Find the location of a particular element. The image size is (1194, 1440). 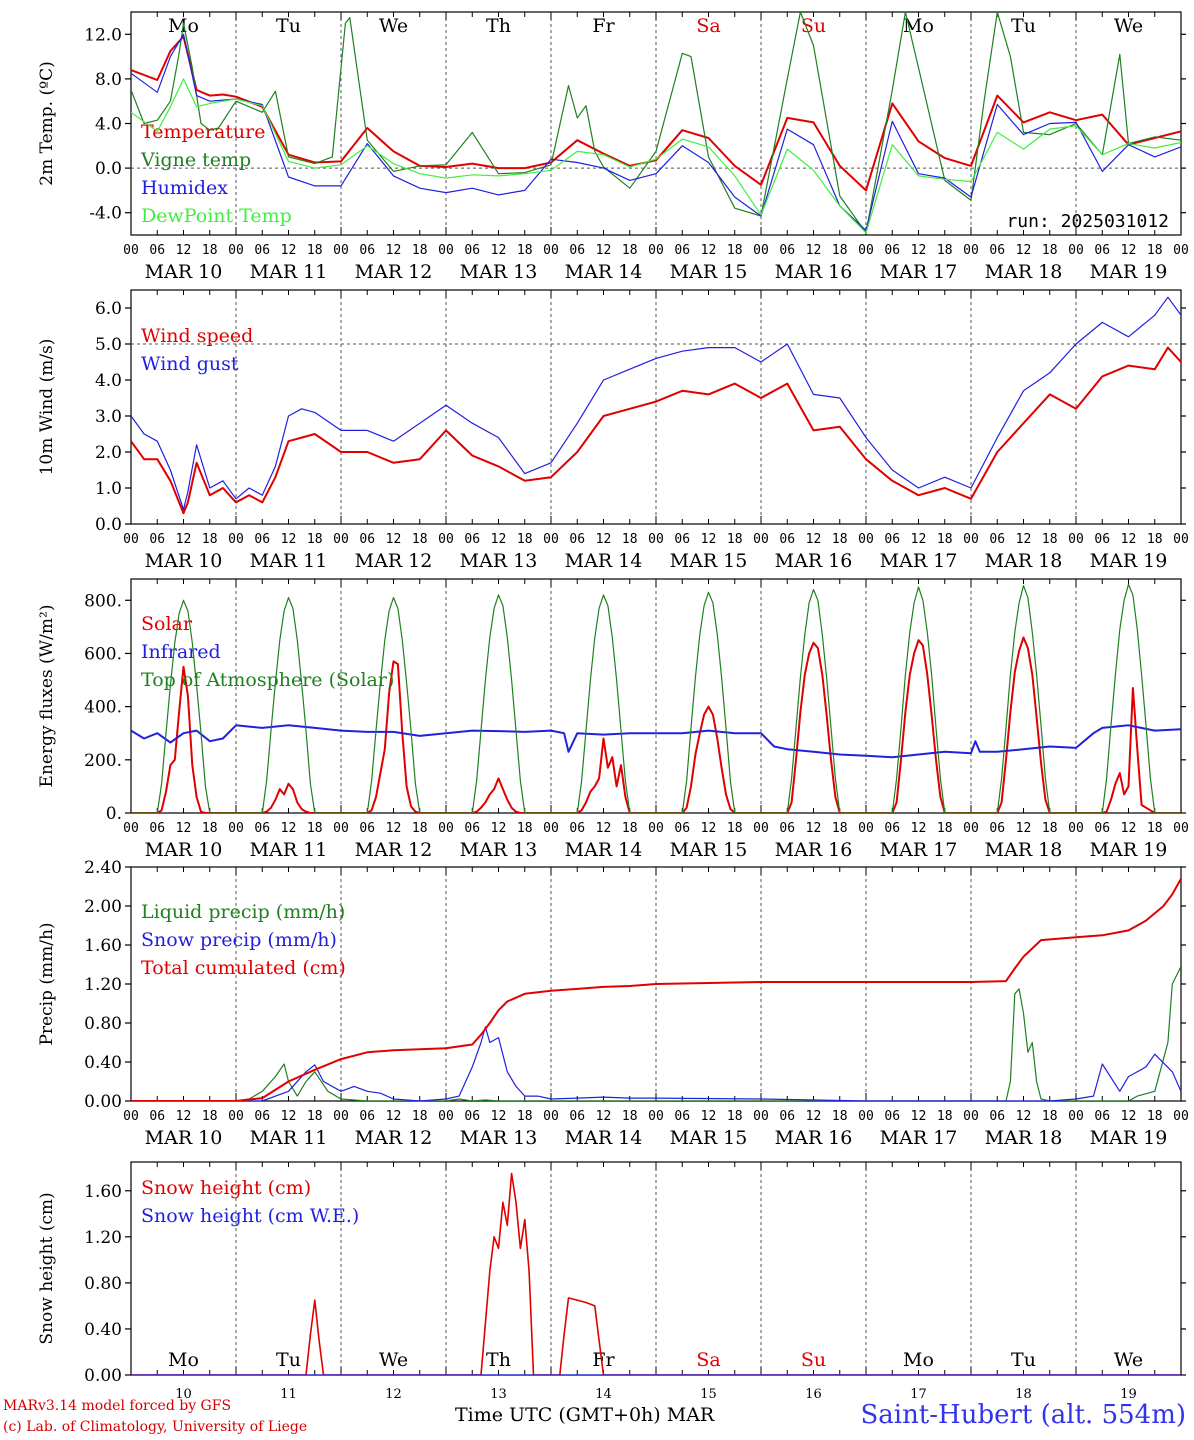

y-tick-label: 600. is located at coordinates (103, 654).